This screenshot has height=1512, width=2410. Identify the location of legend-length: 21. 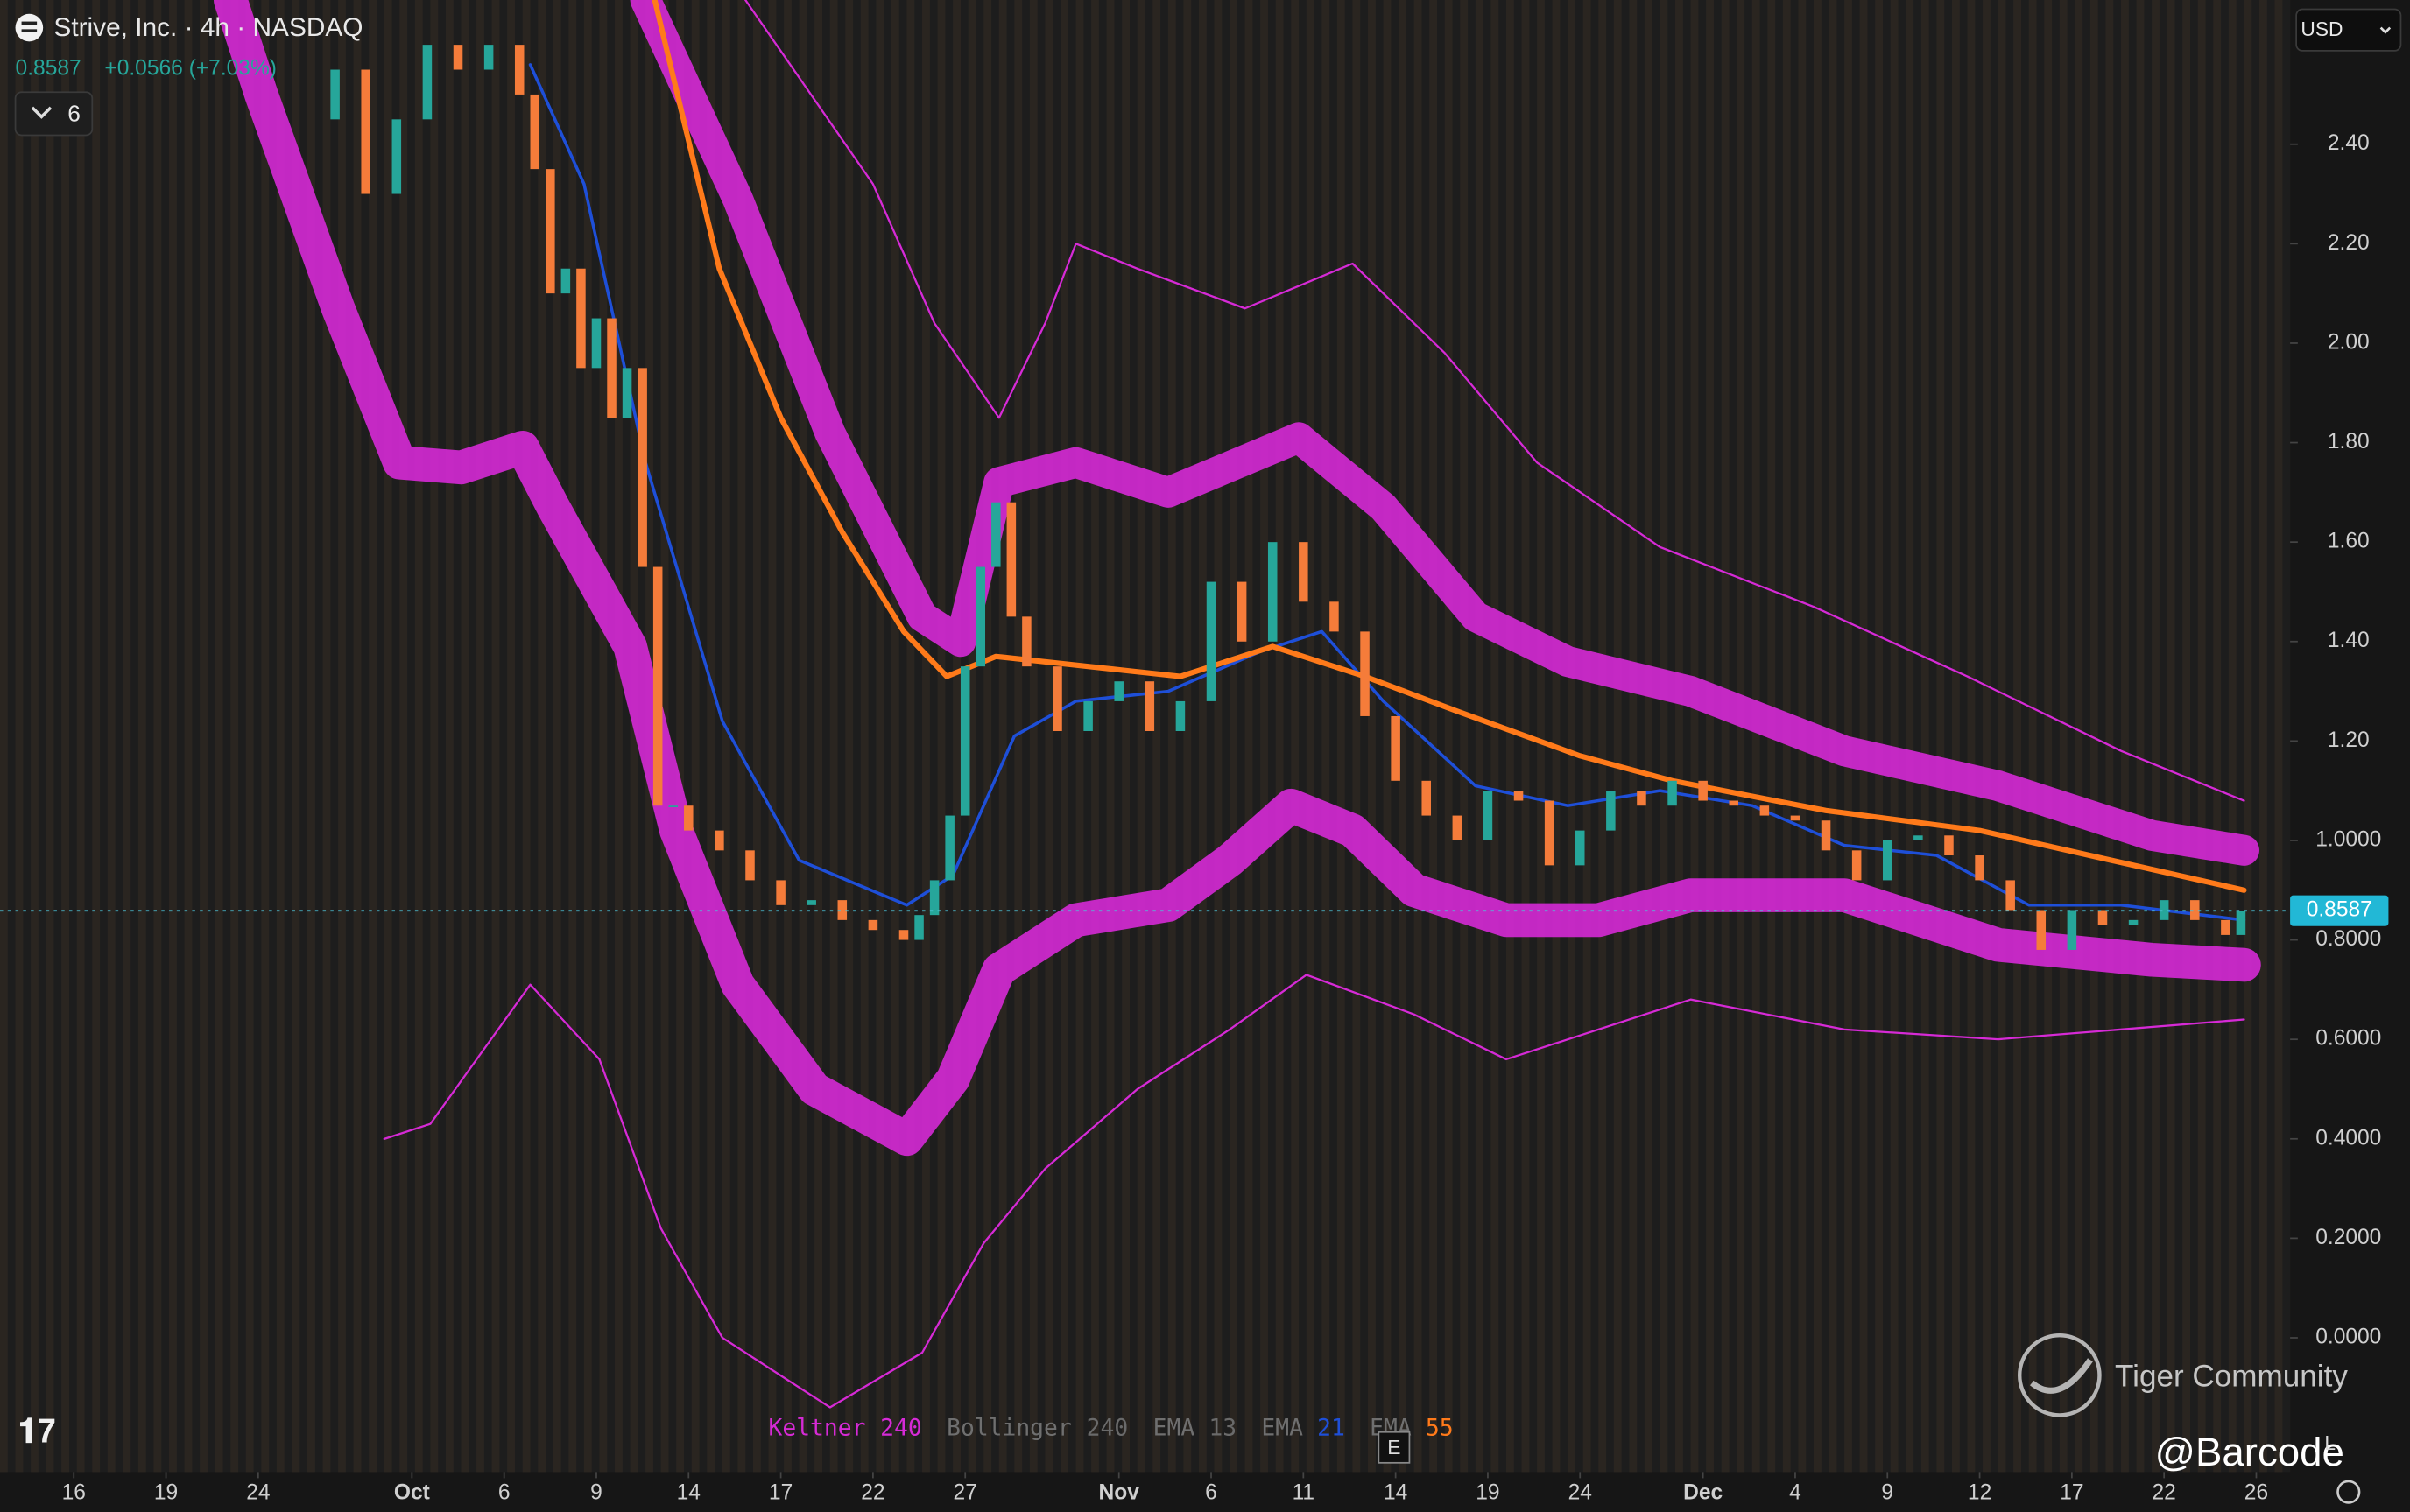
(1331, 1429).